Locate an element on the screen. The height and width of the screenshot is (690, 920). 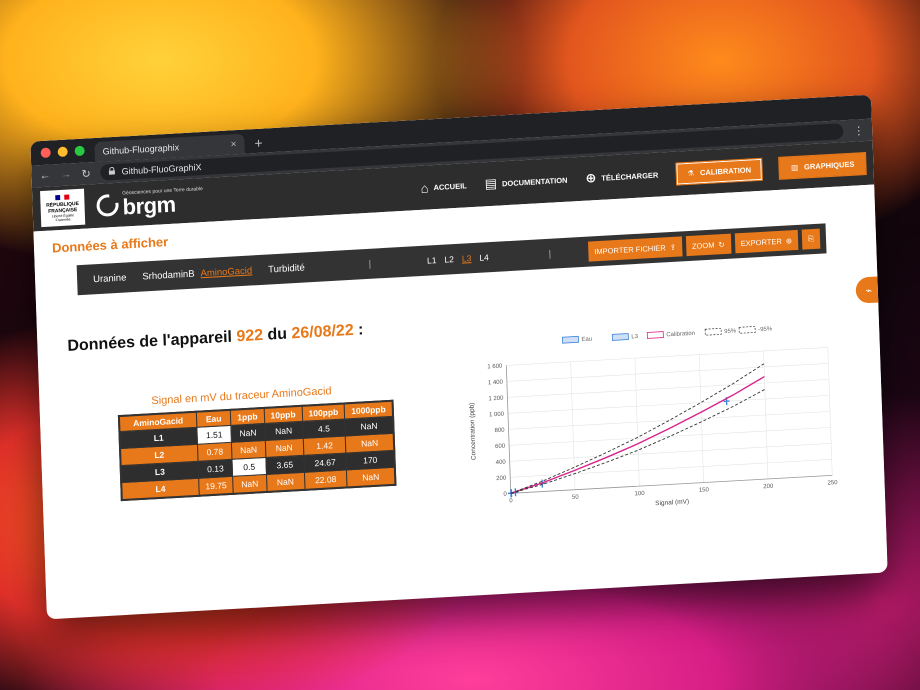
brand-name: brgm is located at coordinates (149, 205).